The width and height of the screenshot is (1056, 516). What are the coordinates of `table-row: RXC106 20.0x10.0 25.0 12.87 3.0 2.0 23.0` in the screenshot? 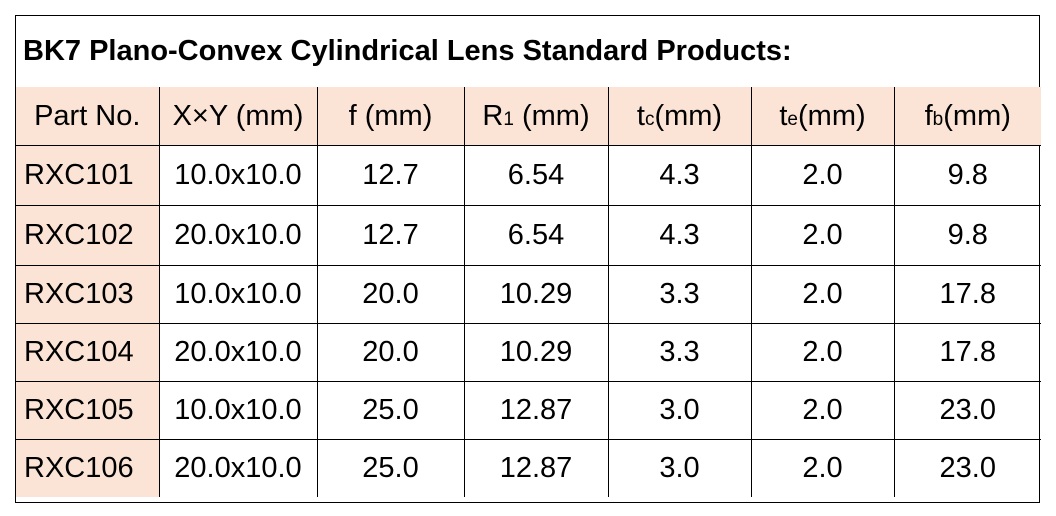 It's located at (528, 468).